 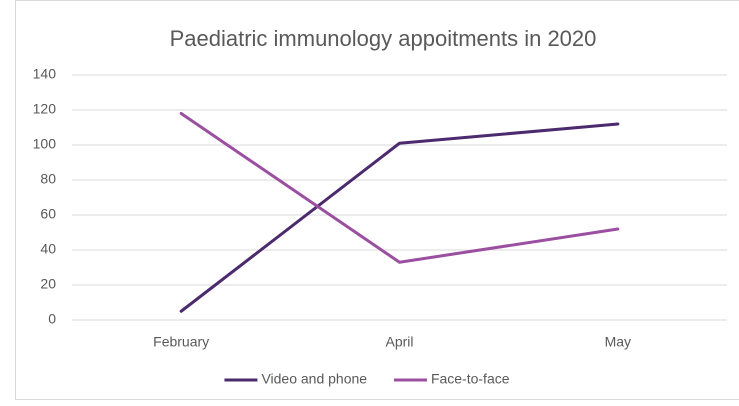 What do you see at coordinates (45, 144) in the screenshot?
I see `y-tick-label: 100` at bounding box center [45, 144].